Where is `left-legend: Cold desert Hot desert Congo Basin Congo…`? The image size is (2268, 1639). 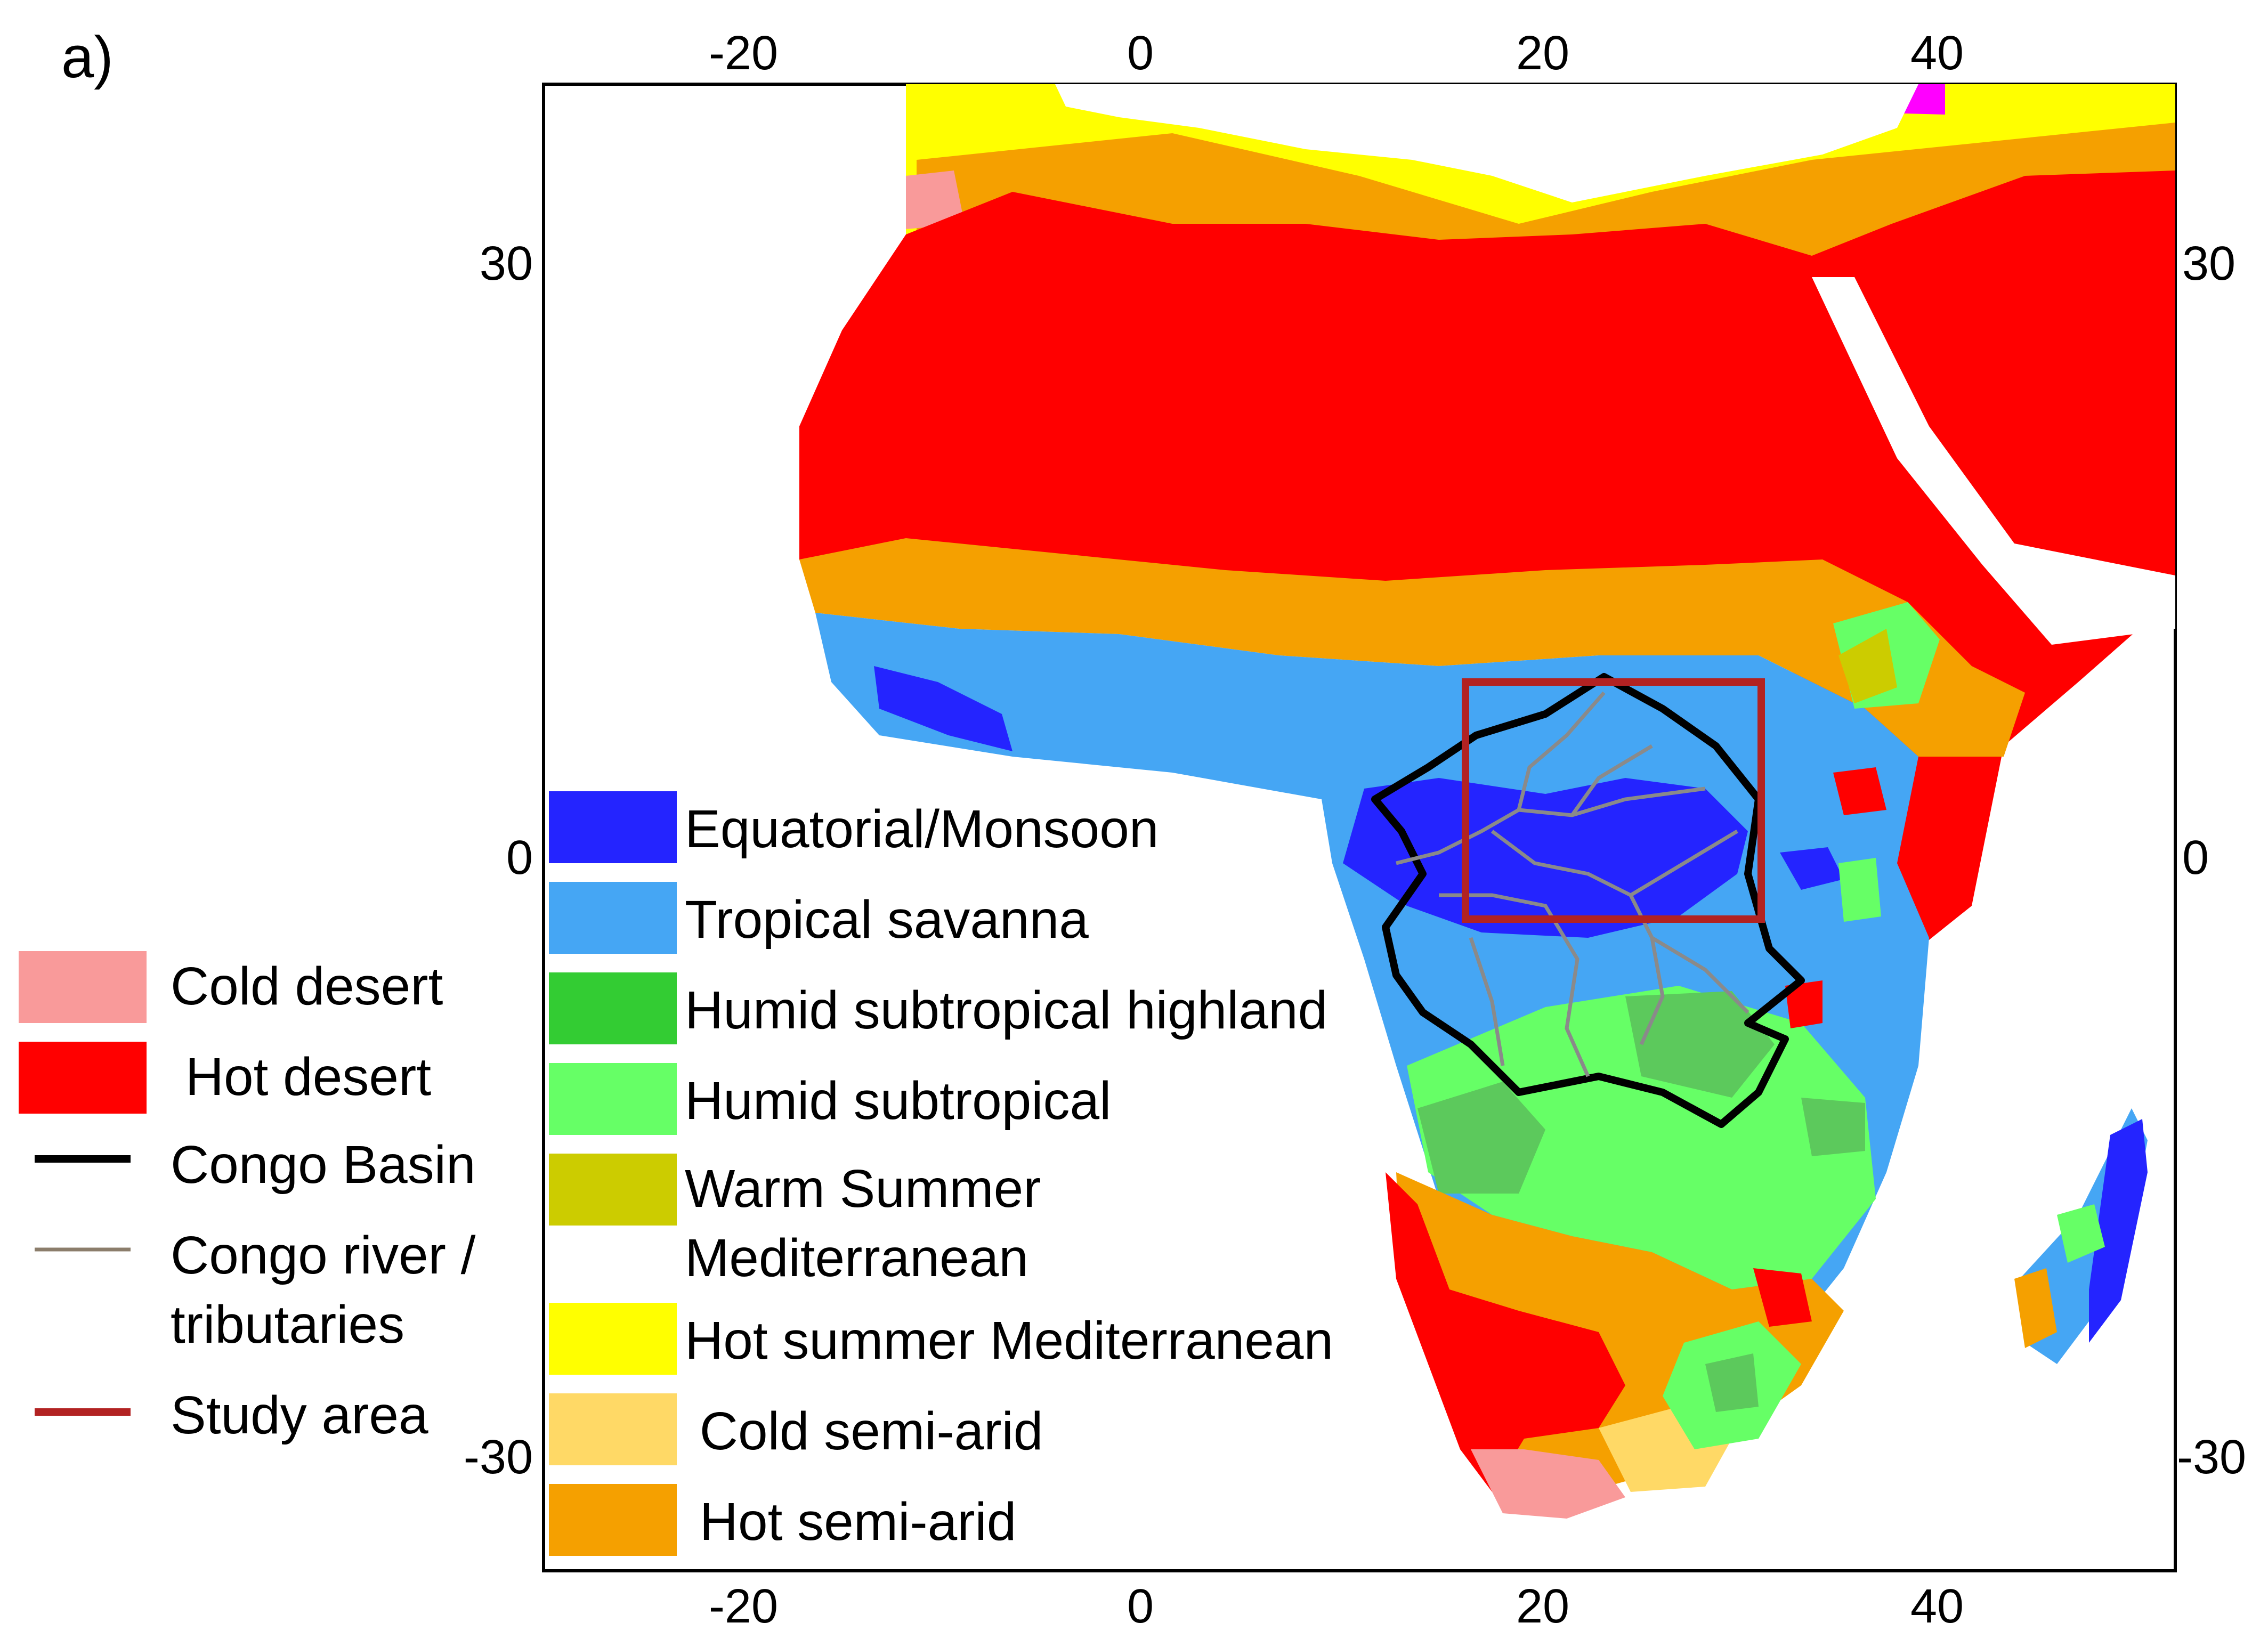 left-legend: Cold desert Hot desert Congo Basin Congo… is located at coordinates (247, 1198).